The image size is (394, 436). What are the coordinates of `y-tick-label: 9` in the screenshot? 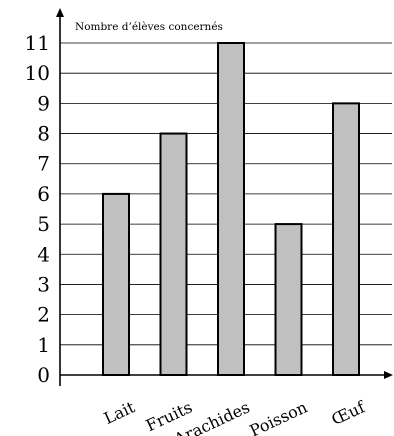 It's located at (43, 103).